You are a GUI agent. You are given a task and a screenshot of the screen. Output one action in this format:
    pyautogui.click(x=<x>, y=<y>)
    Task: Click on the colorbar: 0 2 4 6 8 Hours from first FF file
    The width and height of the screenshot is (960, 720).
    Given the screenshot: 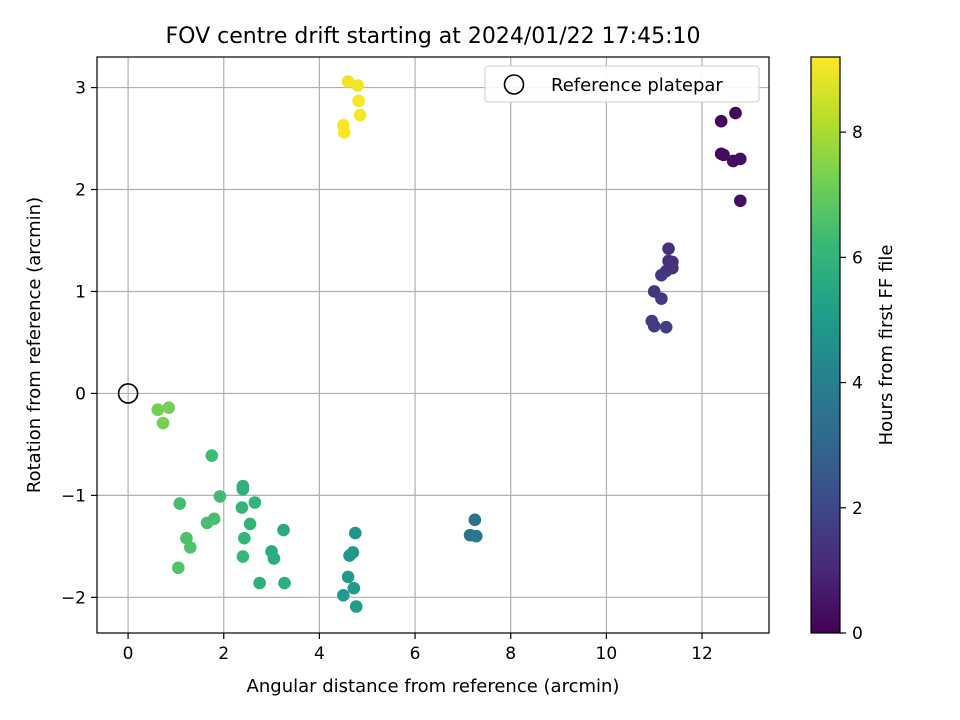 What is the action you would take?
    pyautogui.click(x=853, y=350)
    